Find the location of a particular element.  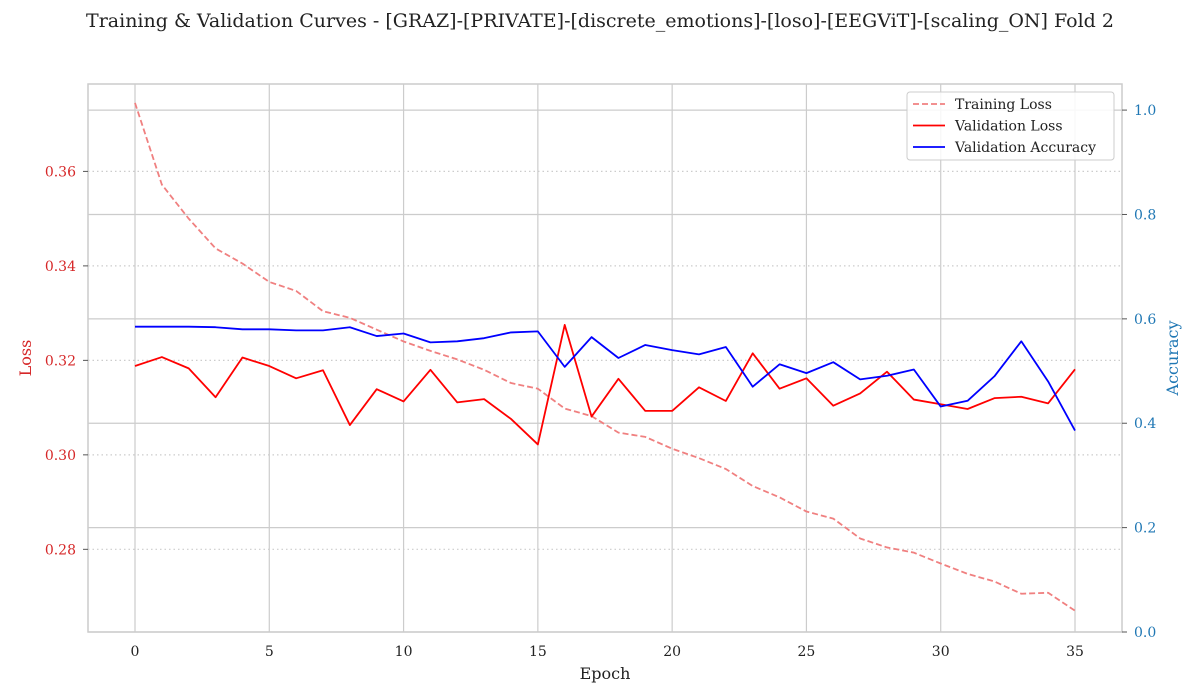

legend-label: Validation Loss is located at coordinates (1008, 127).